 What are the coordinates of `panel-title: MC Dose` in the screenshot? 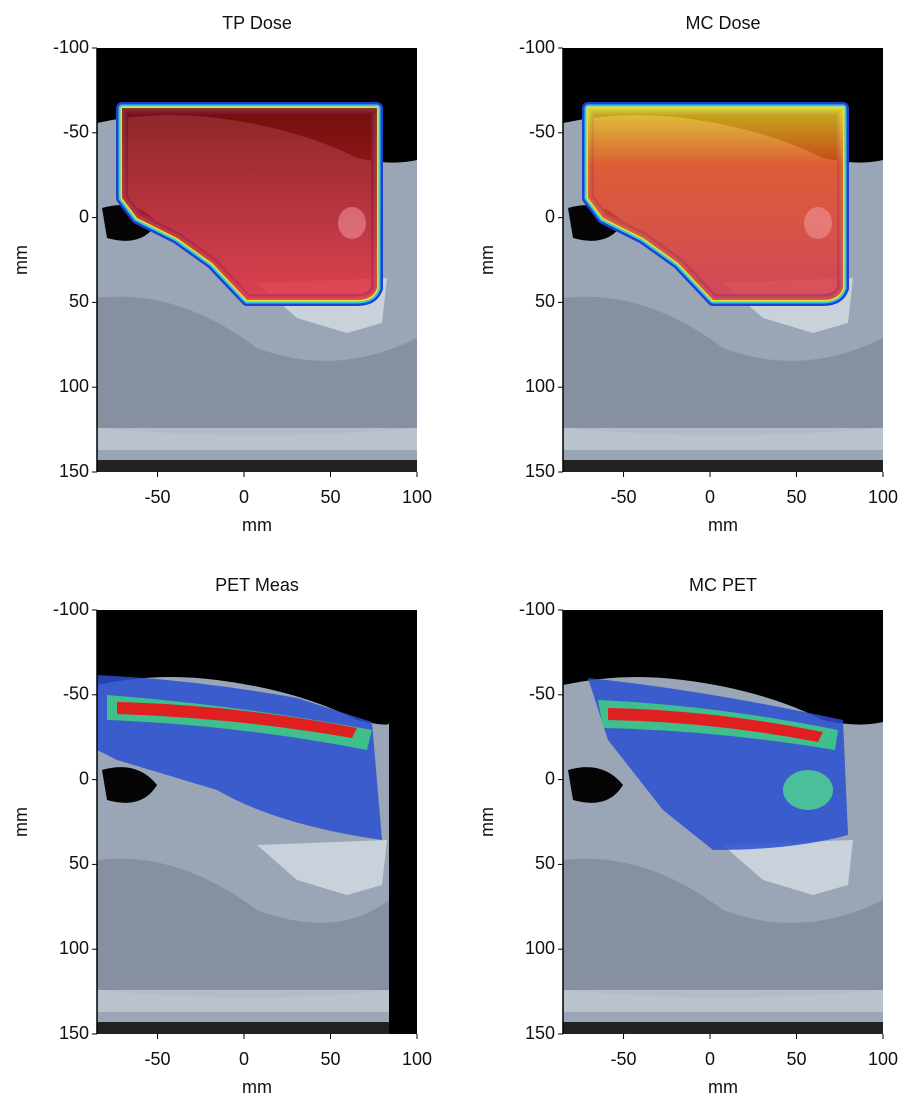 It's located at (722, 23).